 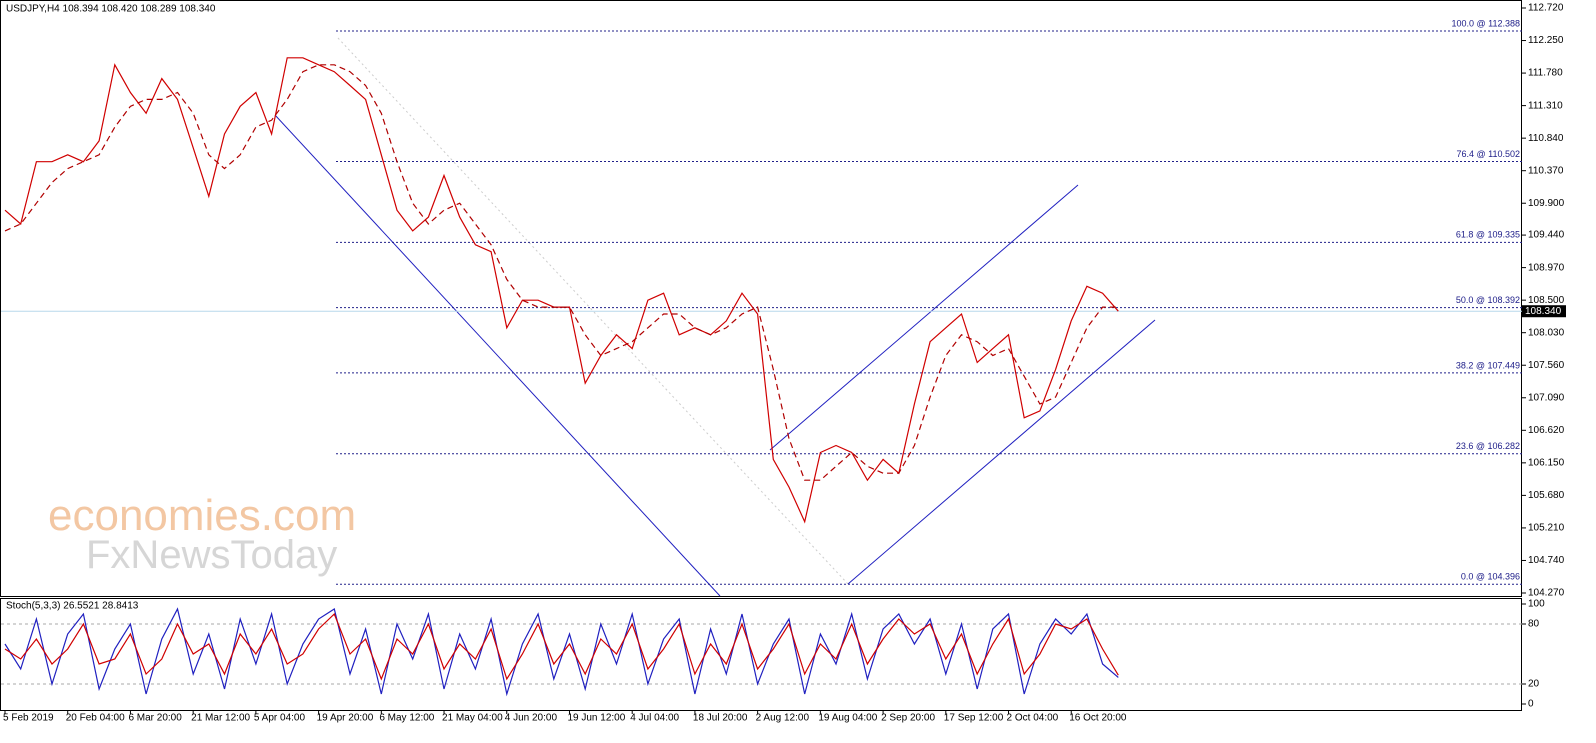 I want to click on x-tick-label: 4 Jul 04:00, so click(x=654, y=718).